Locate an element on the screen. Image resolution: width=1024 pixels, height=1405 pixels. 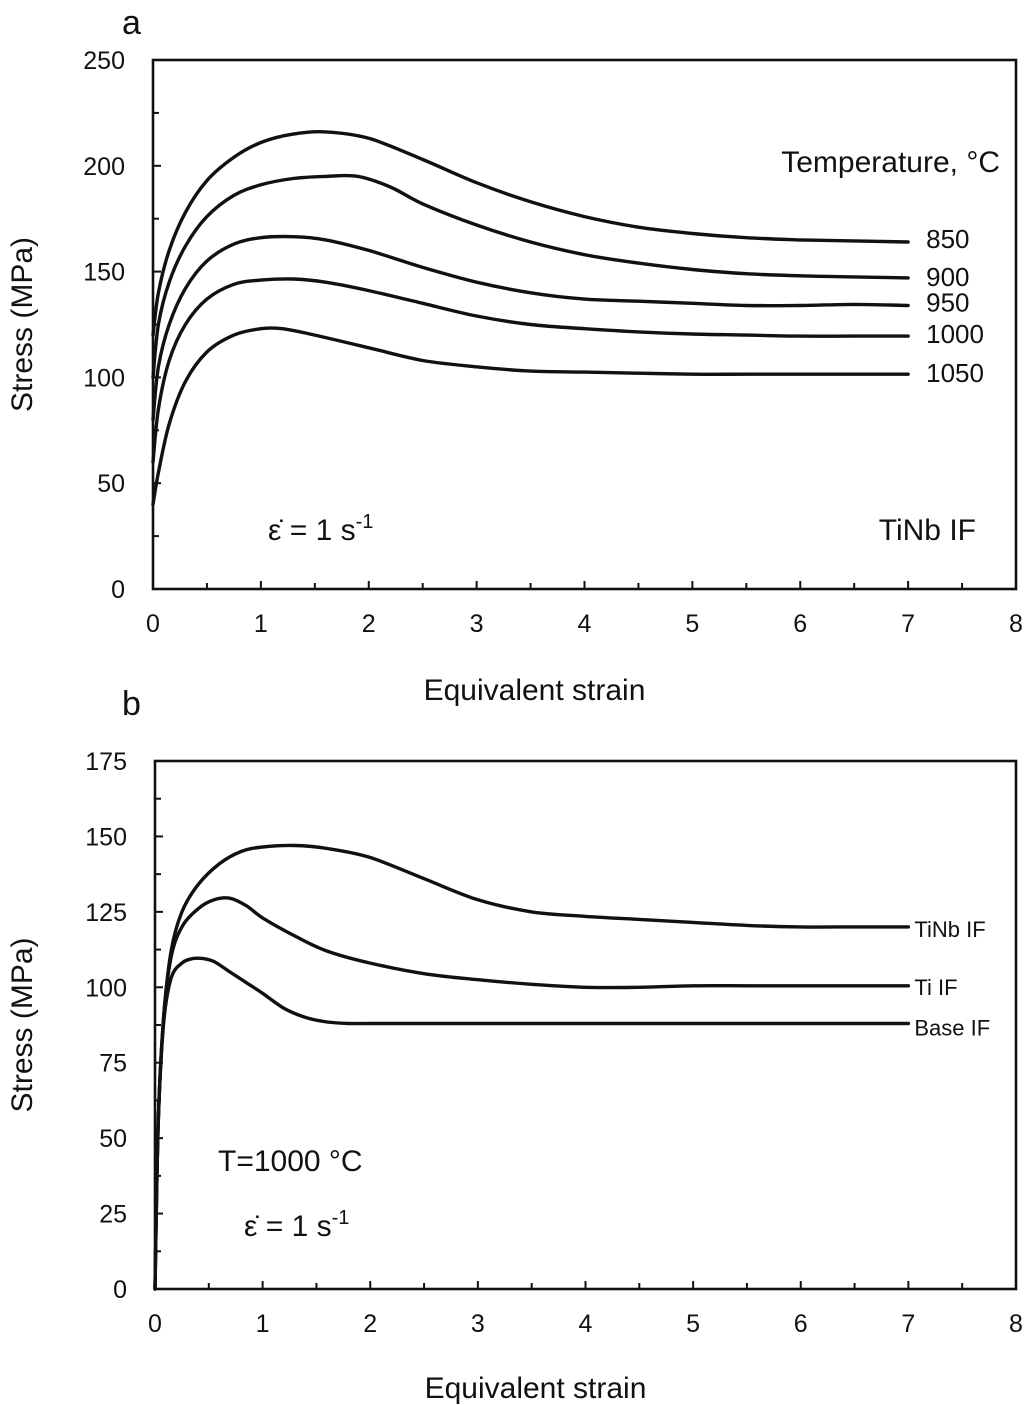
panel-label: b is located at coordinates (131, 704).